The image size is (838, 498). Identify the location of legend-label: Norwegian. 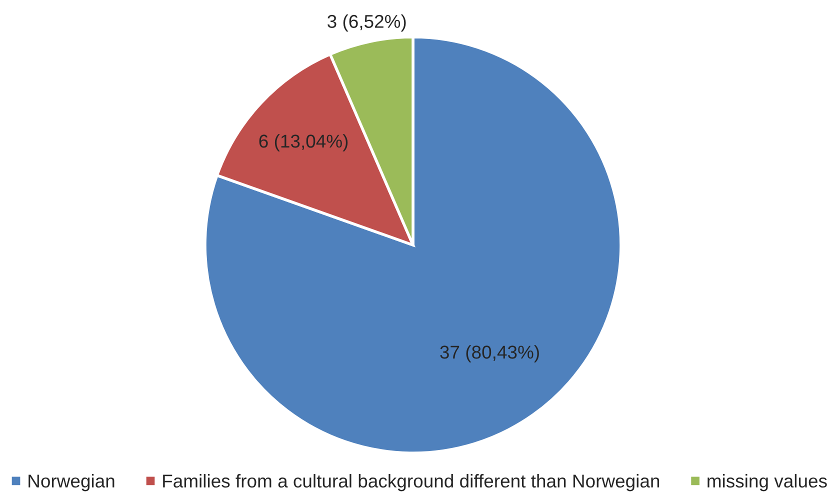
(71, 483).